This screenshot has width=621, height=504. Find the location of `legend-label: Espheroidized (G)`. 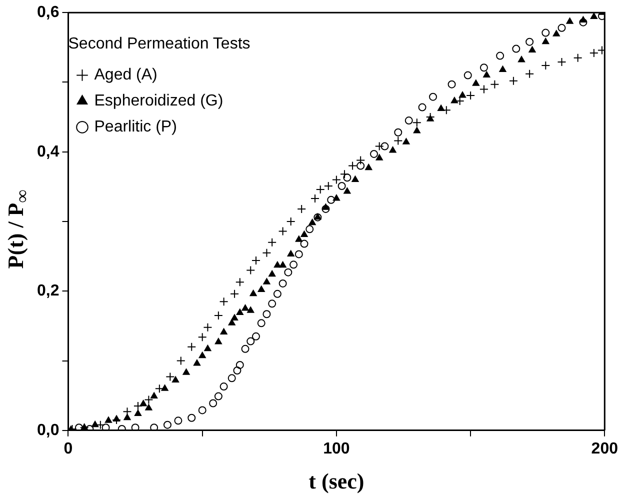

legend-label: Espheroidized (G) is located at coordinates (159, 101).